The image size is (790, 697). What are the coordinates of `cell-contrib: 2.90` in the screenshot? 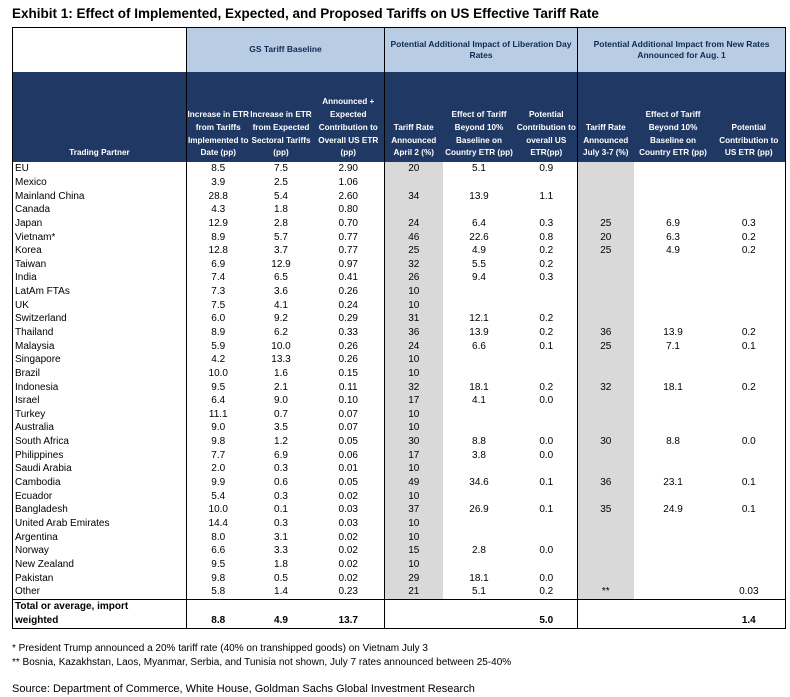 It's located at (348, 169).